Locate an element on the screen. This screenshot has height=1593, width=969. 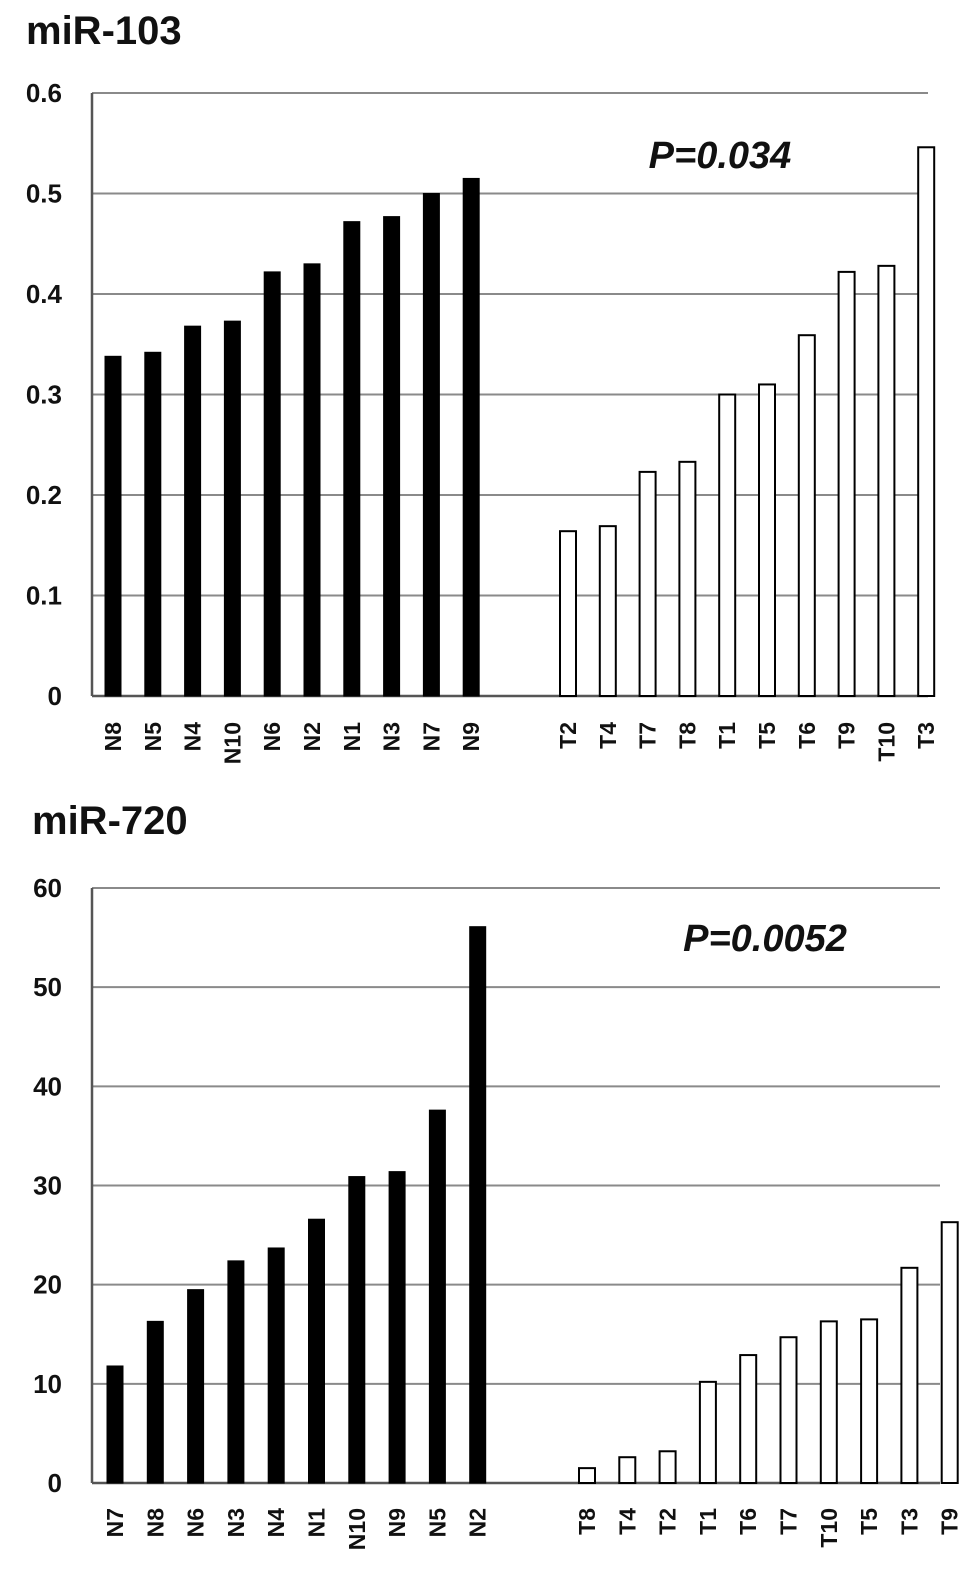
y-tick-label: 0.3 is located at coordinates (44, 395).